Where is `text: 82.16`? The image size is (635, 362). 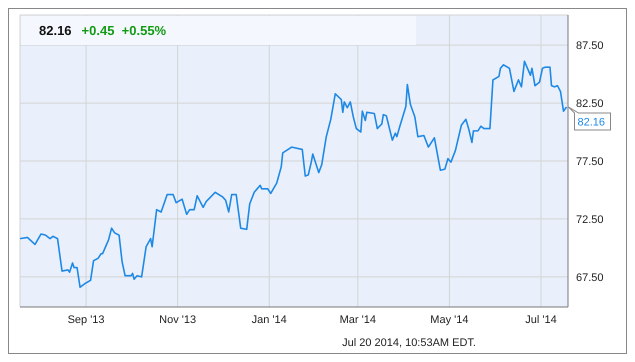
text: 82.16 is located at coordinates (55, 30).